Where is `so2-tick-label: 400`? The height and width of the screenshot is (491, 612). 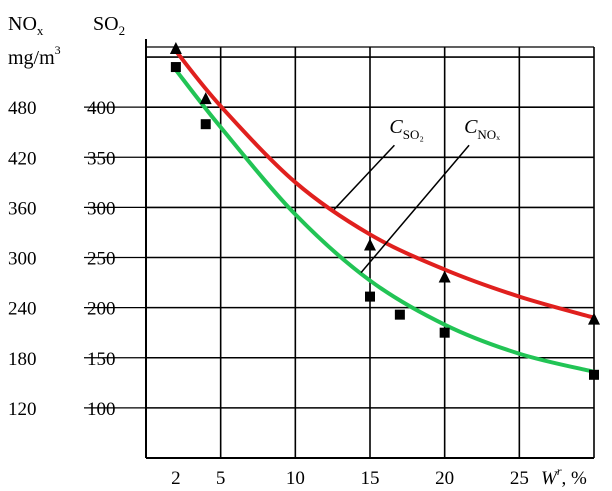 so2-tick-label: 400 is located at coordinates (101, 108).